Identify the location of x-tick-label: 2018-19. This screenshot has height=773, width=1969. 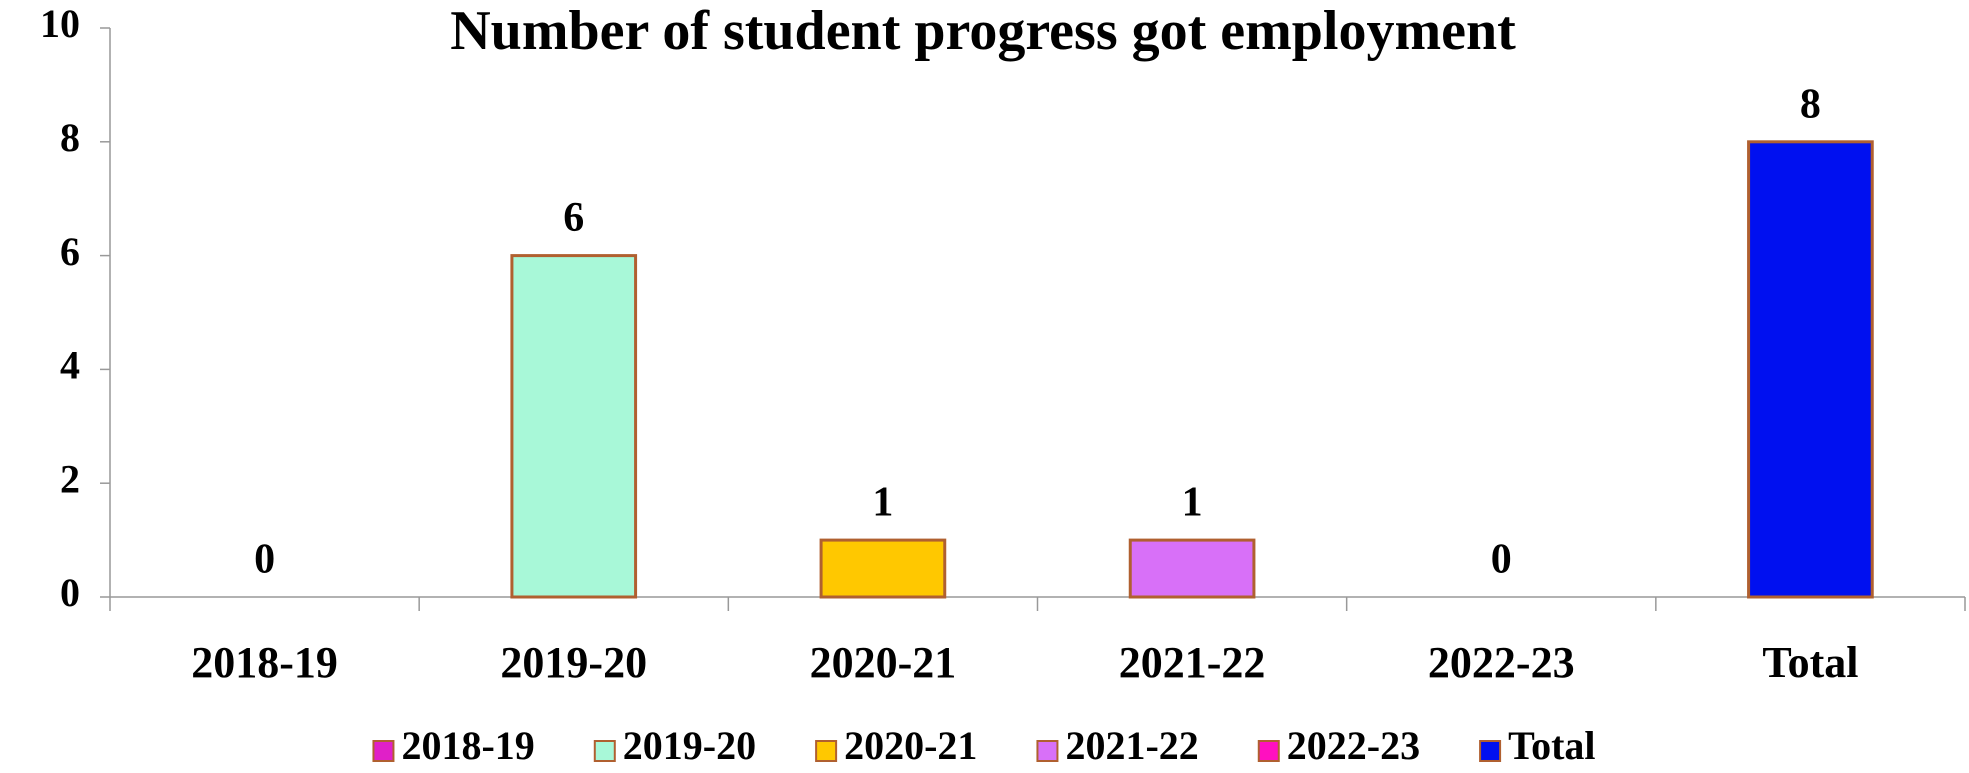
(264, 662).